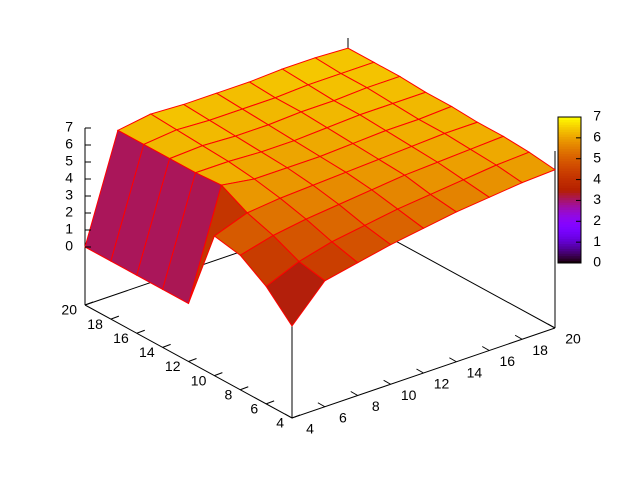 The height and width of the screenshot is (480, 640). What do you see at coordinates (597, 262) in the screenshot?
I see `cb-tick-label: 0` at bounding box center [597, 262].